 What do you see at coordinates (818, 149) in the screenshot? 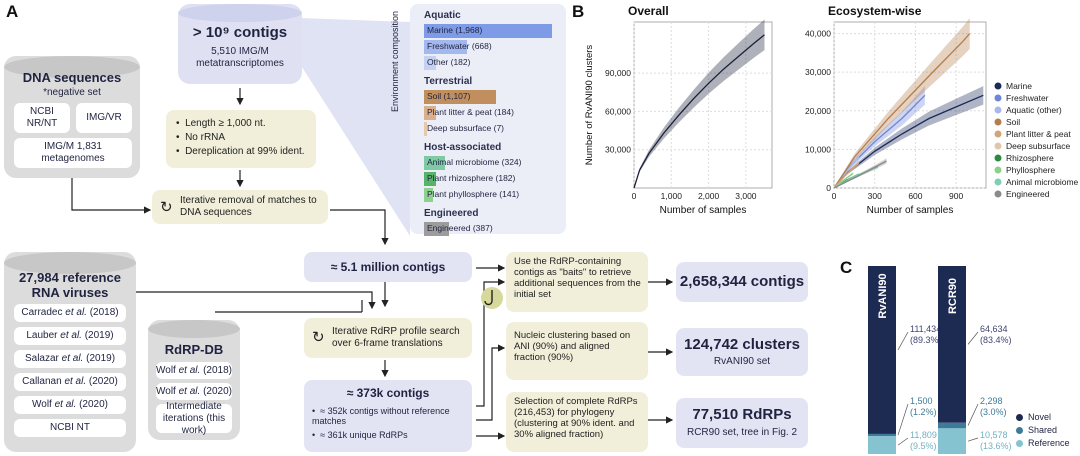
I see `y-tick-label: 10,000` at bounding box center [818, 149].